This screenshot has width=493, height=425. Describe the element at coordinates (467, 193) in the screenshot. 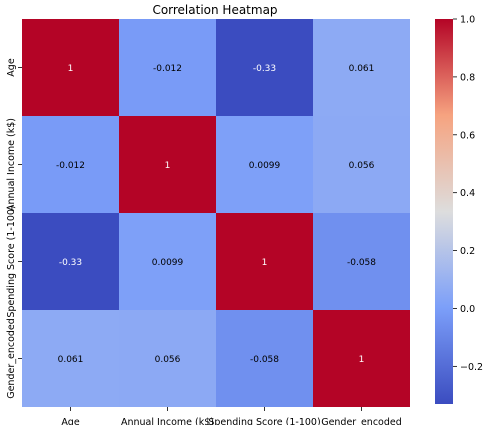

I see `colorbar-tick-label: 0.4` at that location.